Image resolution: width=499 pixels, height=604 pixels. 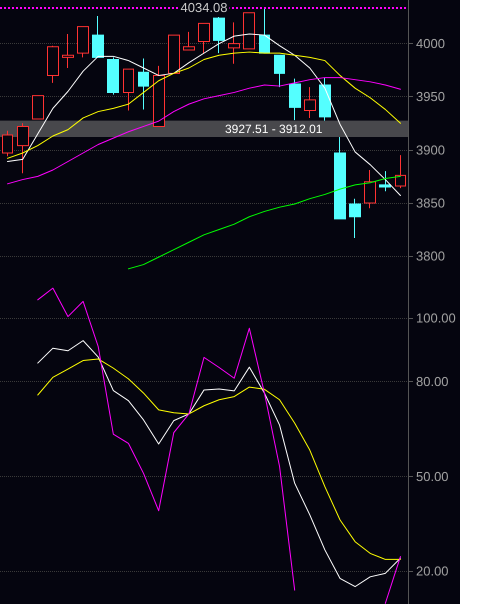 I want to click on y-tick-label: 3850, so click(x=430, y=202).